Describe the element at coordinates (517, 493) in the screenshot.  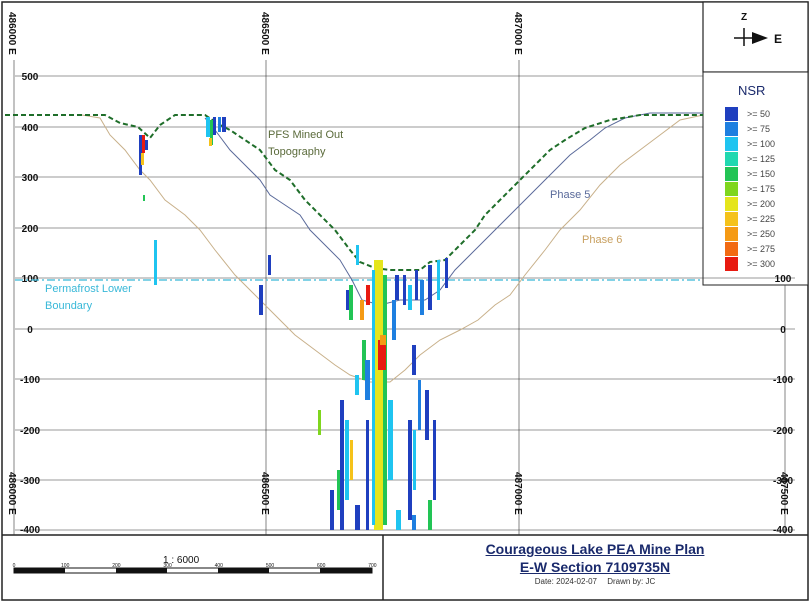
I see `easting-label-bottom: 487000 E` at that location.